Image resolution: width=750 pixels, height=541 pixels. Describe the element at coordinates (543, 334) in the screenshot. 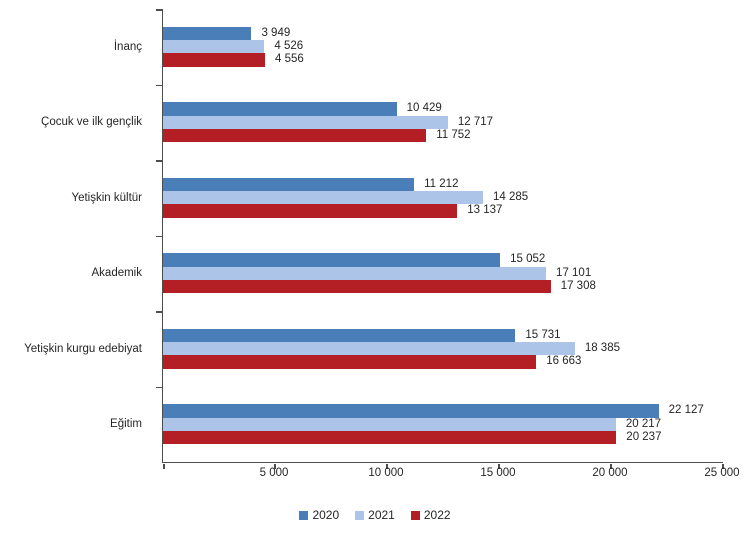

I see `bar-value-label: 15 731` at that location.